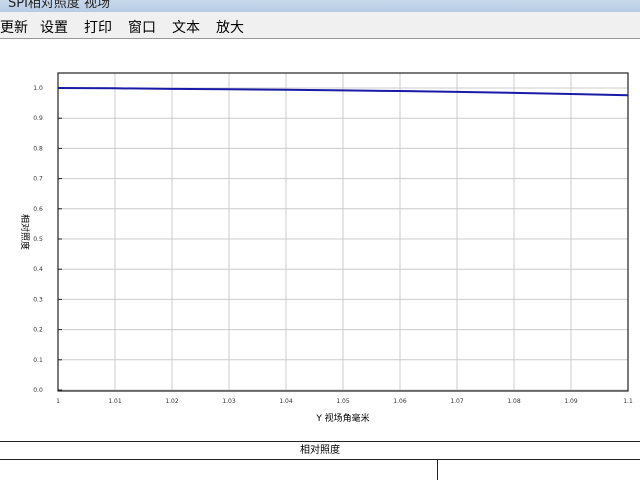  I want to click on x-tick-label: 1, so click(58, 401).